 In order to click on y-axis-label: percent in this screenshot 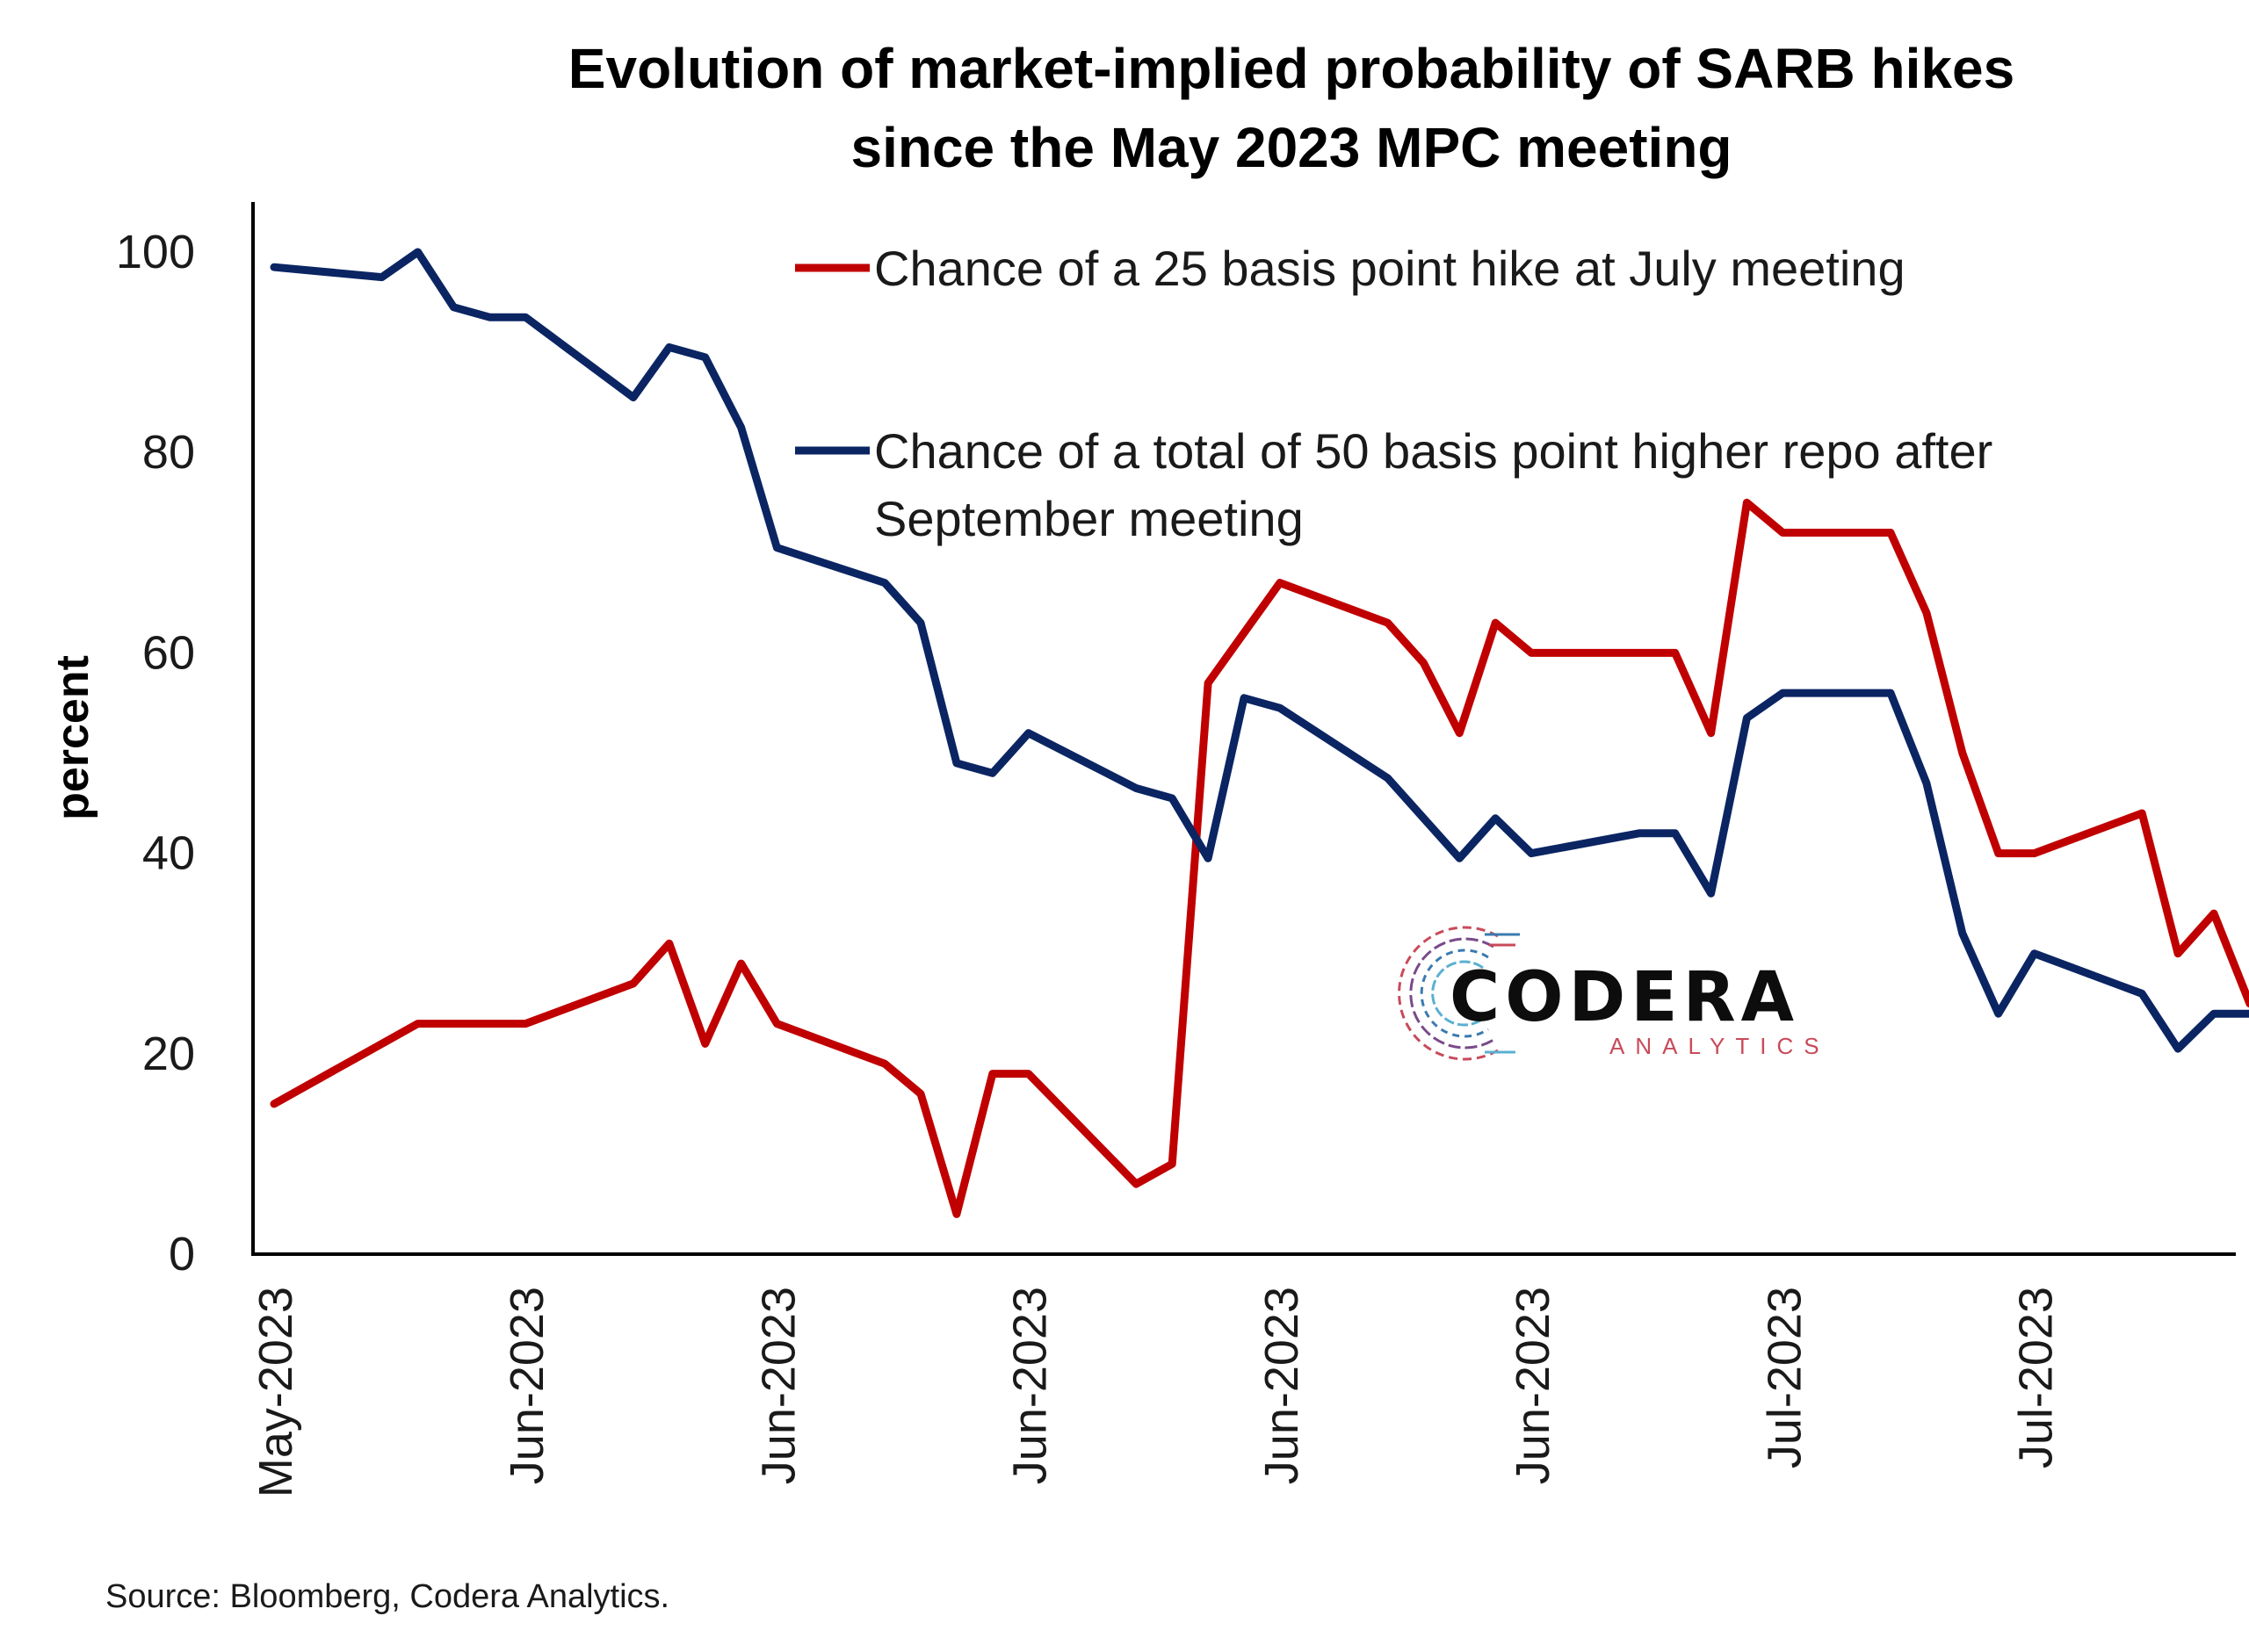, I will do `click(72, 737)`.